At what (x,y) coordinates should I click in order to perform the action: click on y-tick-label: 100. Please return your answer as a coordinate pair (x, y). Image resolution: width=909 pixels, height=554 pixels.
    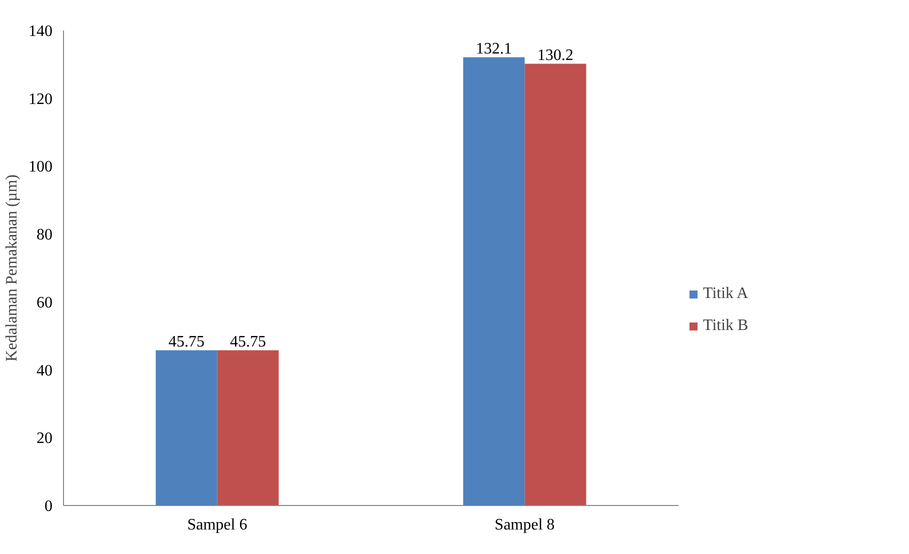
    Looking at the image, I should click on (40, 167).